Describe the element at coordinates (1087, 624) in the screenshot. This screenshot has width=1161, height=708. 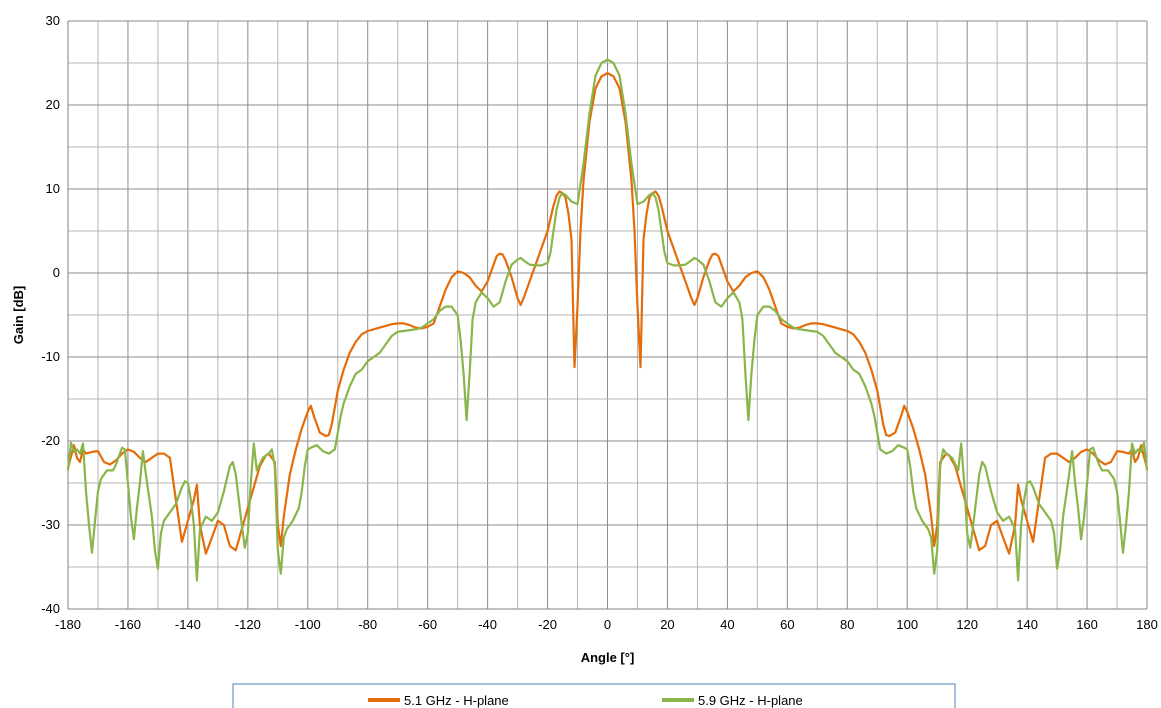
I see `x-tick-label: 160` at that location.